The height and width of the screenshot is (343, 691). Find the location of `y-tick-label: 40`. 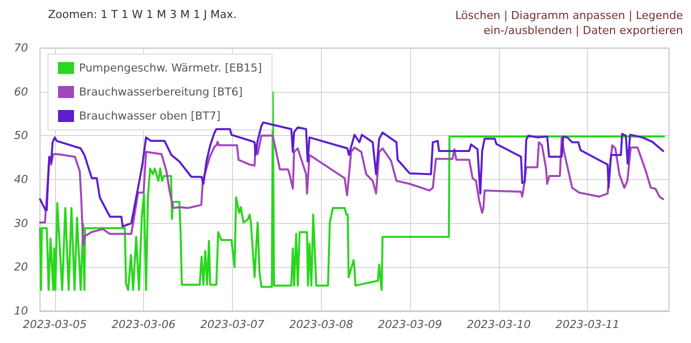

y-tick-label: 40 is located at coordinates (21, 179).